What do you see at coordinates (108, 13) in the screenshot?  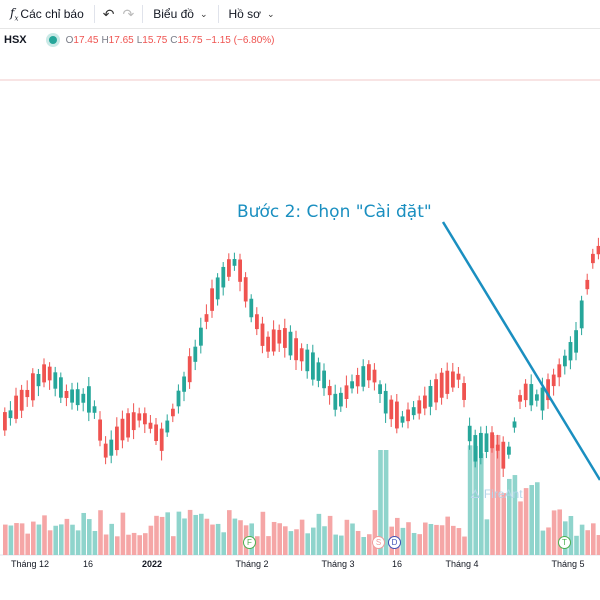 I see `undo-icon: ↶` at bounding box center [108, 13].